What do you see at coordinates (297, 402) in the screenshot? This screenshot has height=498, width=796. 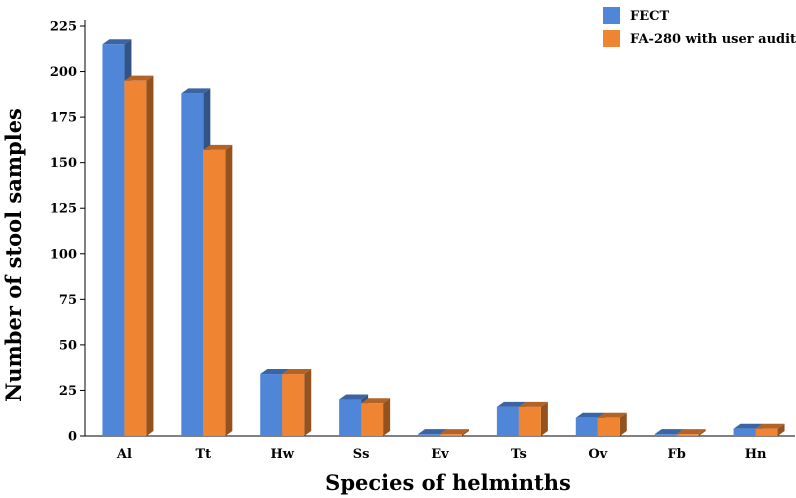 I see `bar-hw-fa280` at bounding box center [297, 402].